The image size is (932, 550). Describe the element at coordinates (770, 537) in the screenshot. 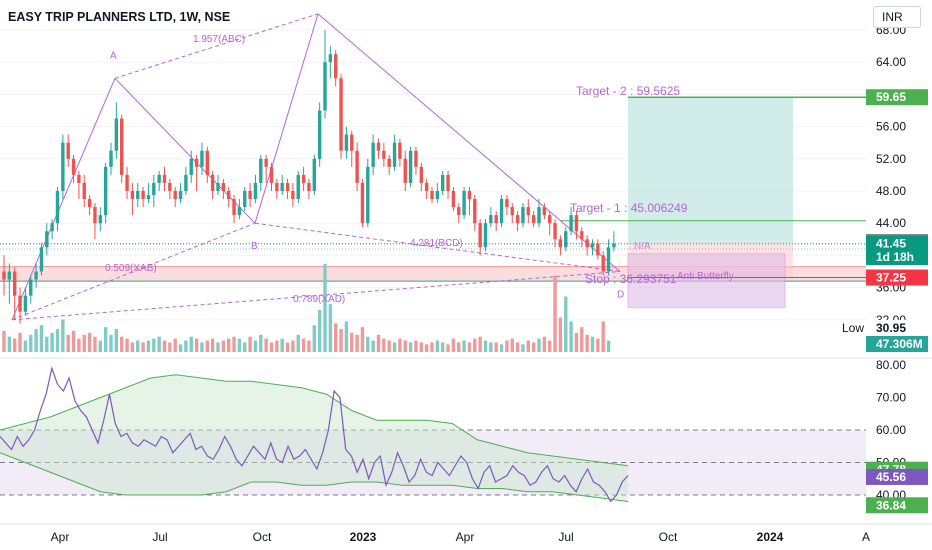

I see `x-tick-label: 2024` at that location.